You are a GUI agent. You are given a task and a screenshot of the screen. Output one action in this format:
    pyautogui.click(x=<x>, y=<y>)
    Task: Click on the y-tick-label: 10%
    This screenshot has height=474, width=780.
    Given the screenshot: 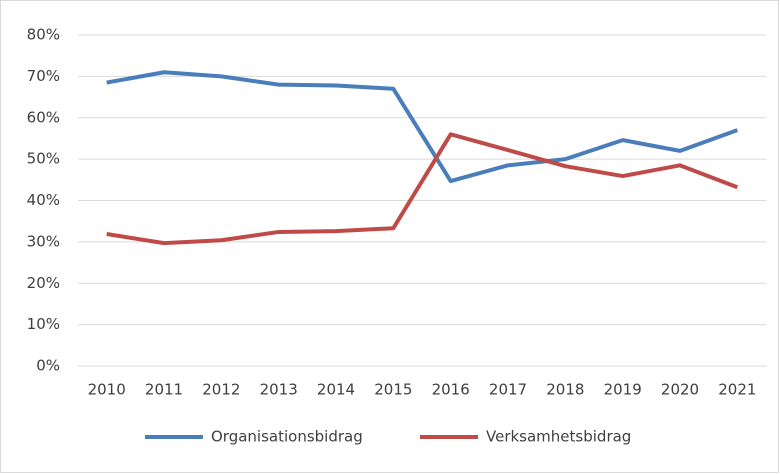 What is the action you would take?
    pyautogui.click(x=43, y=324)
    